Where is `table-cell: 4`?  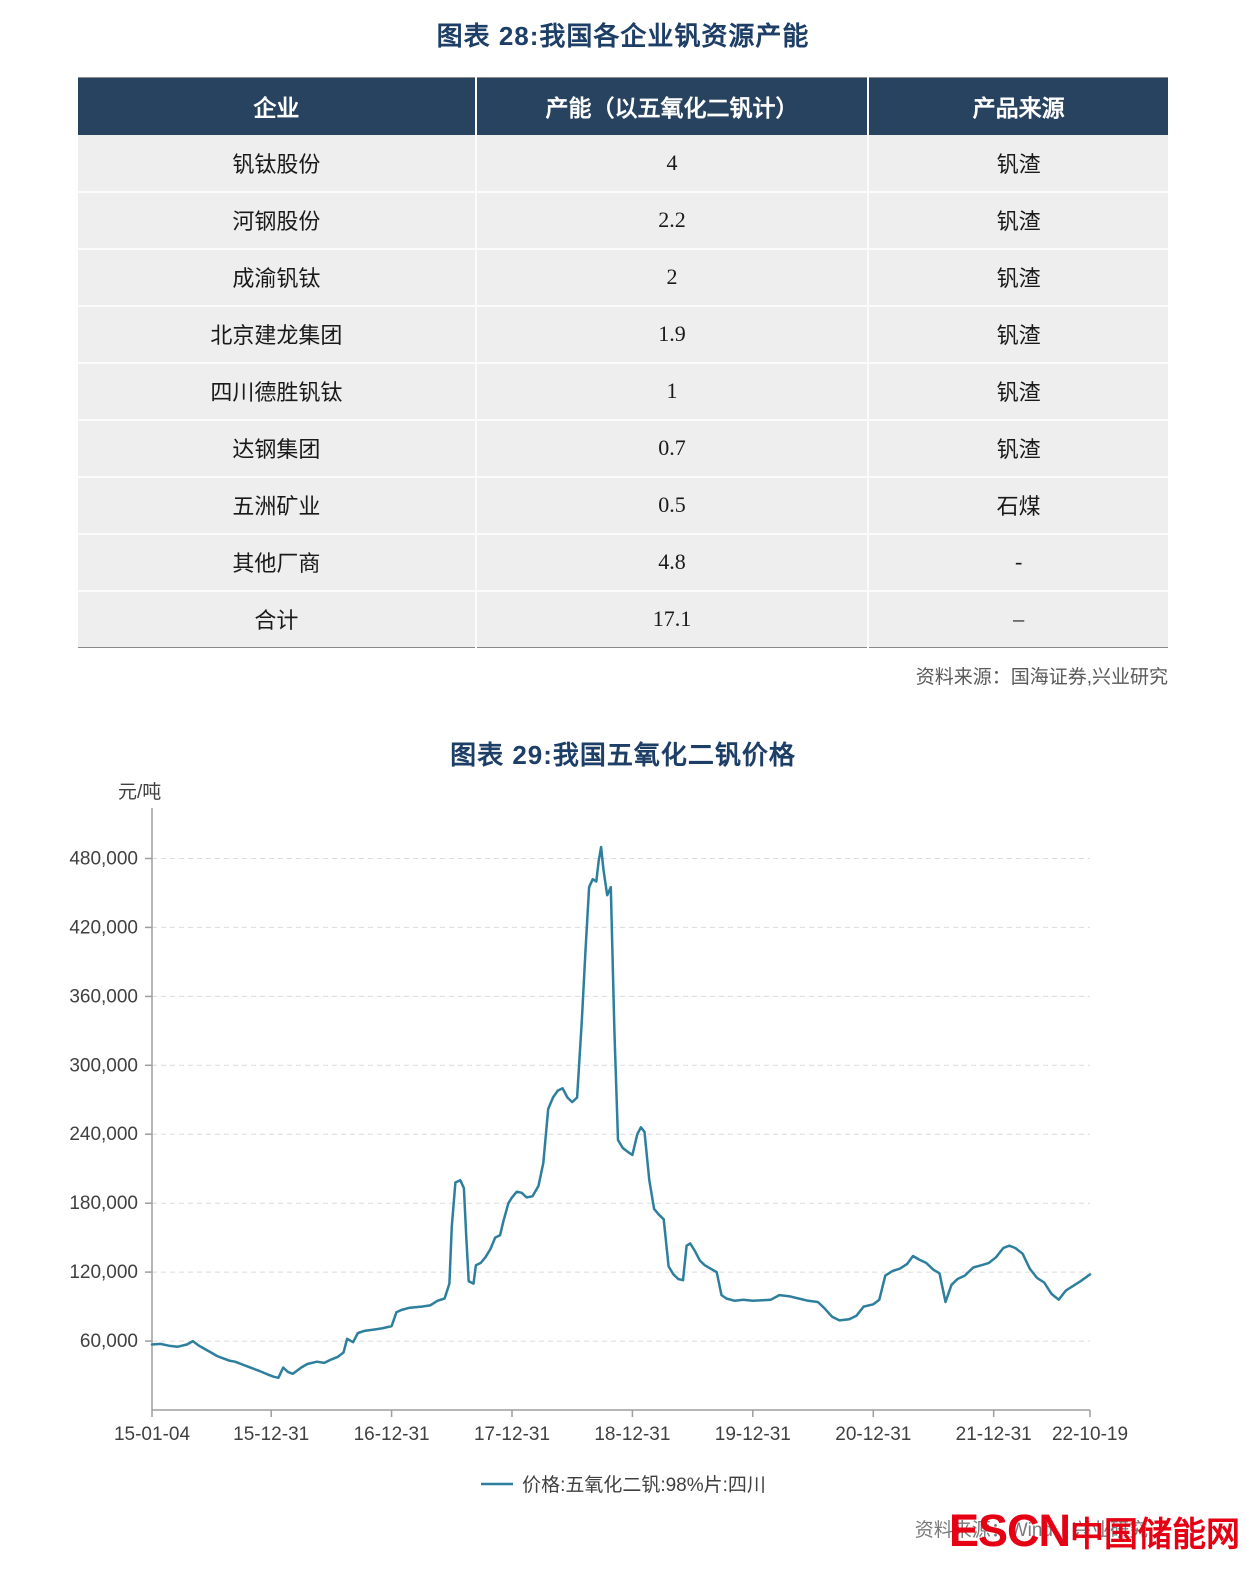
table-cell: 4 is located at coordinates (671, 163).